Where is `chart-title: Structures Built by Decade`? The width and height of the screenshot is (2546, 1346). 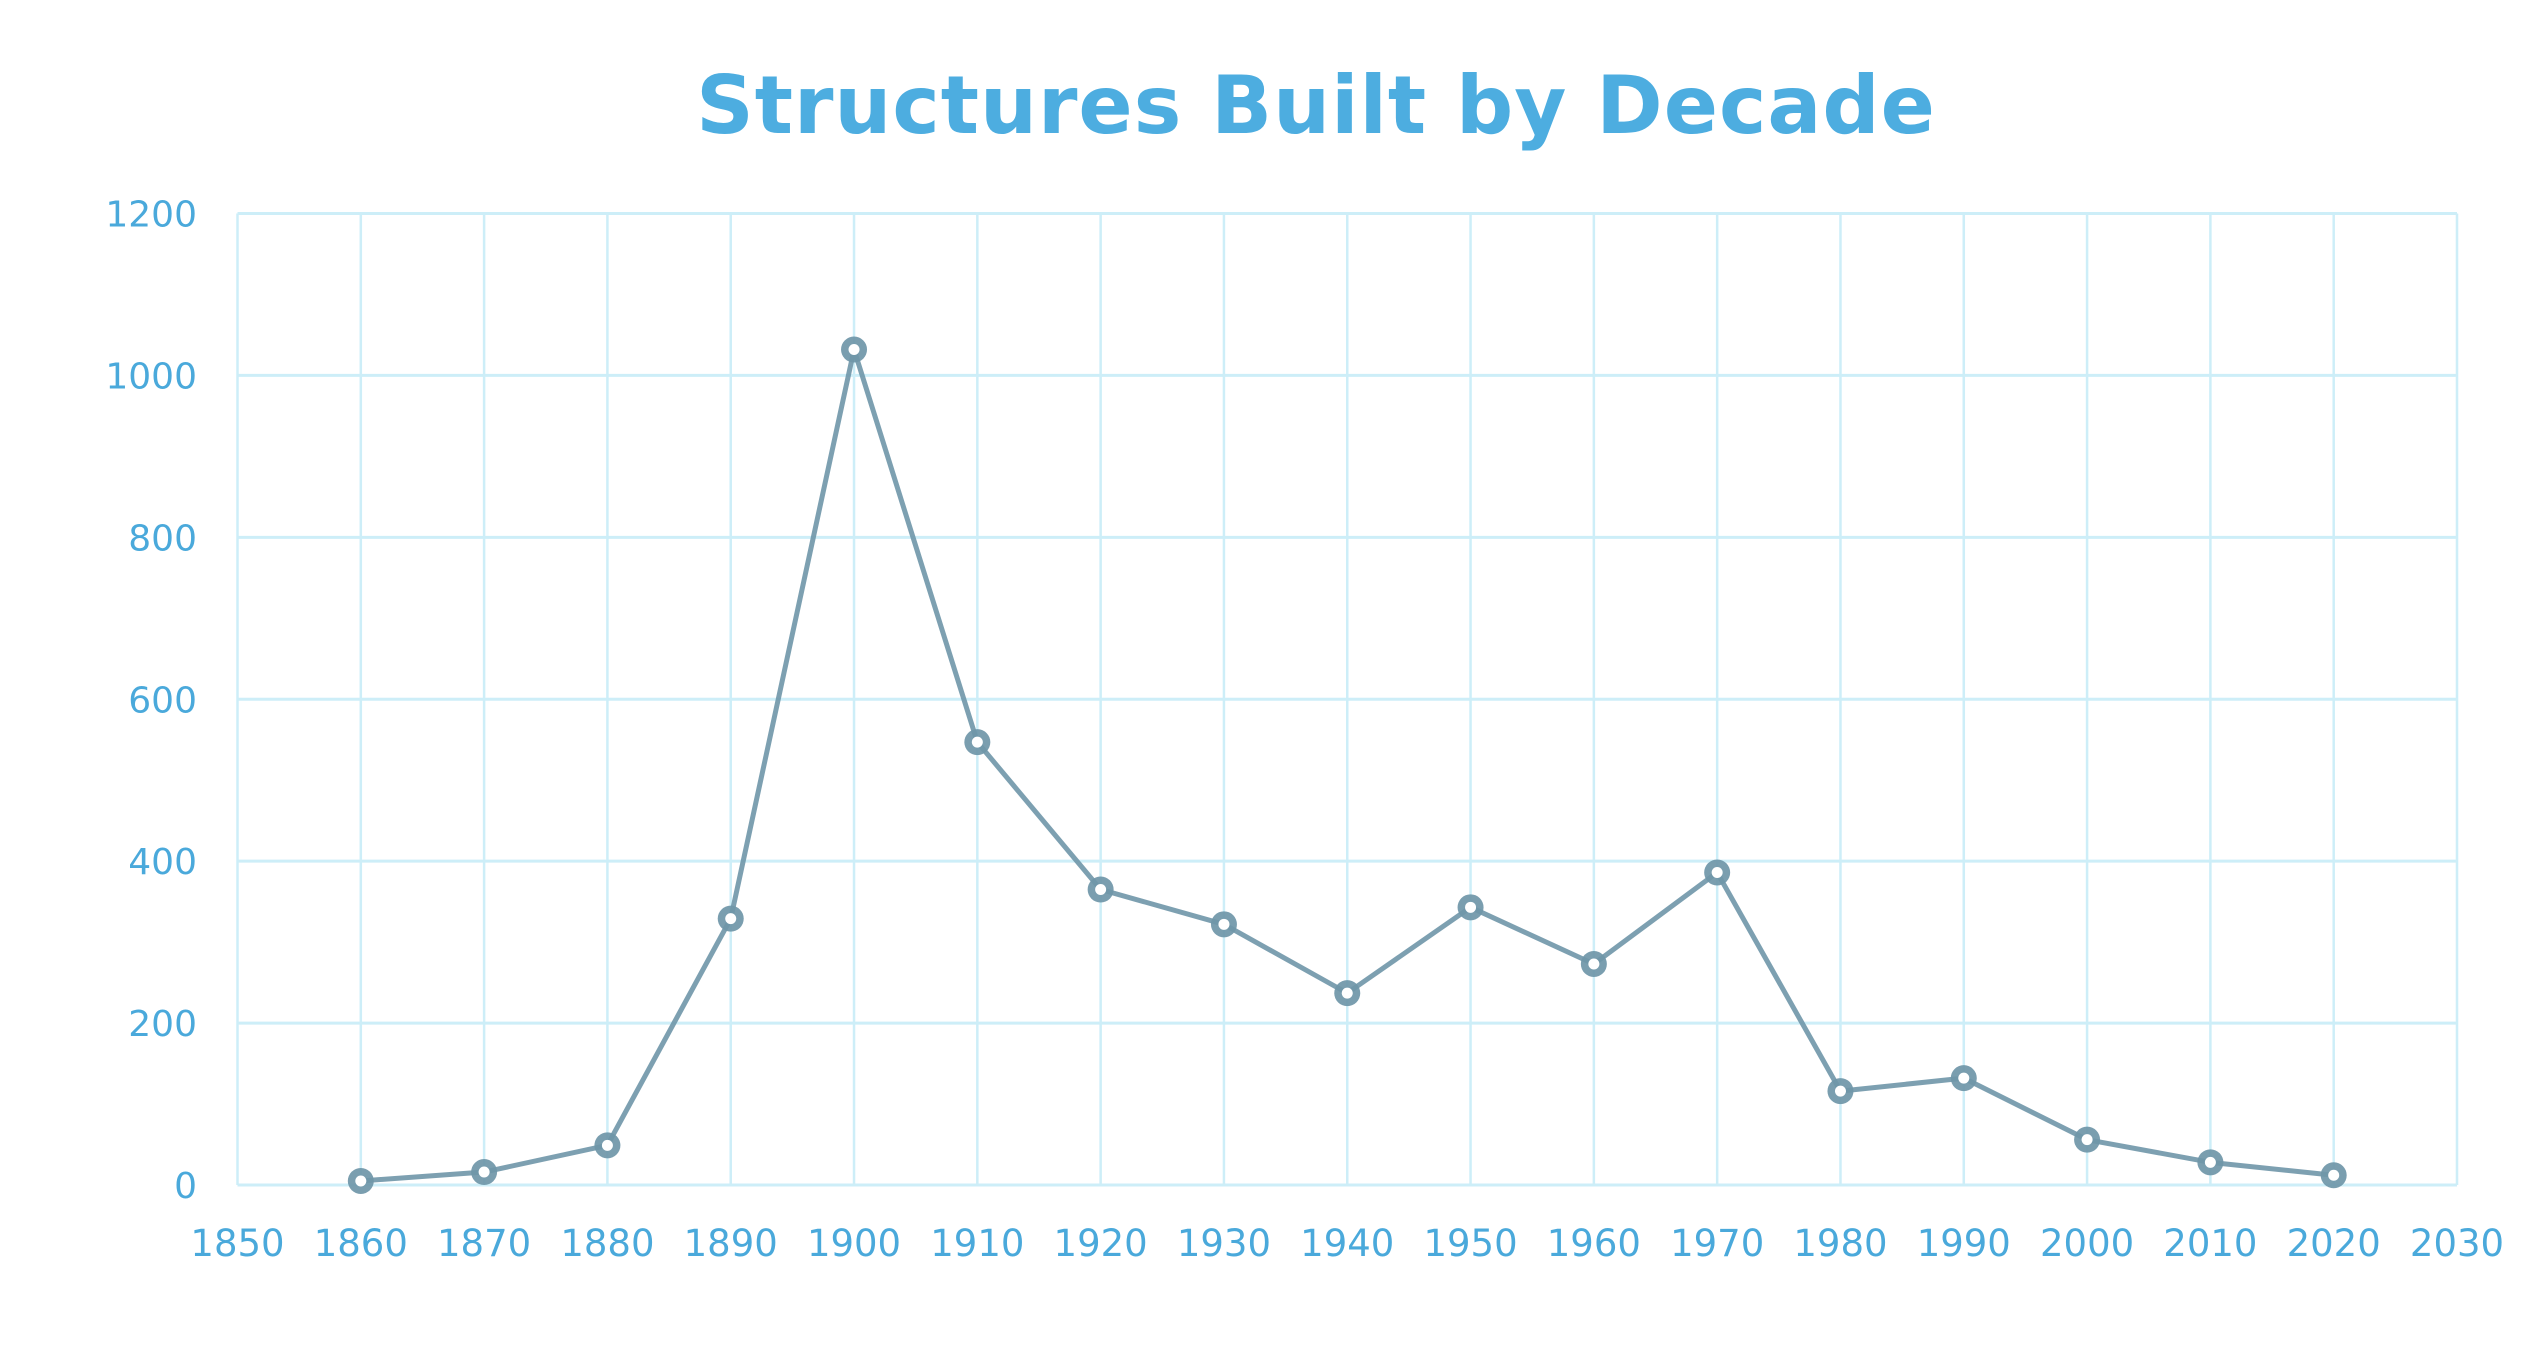 chart-title: Structures Built by Decade is located at coordinates (1316, 105).